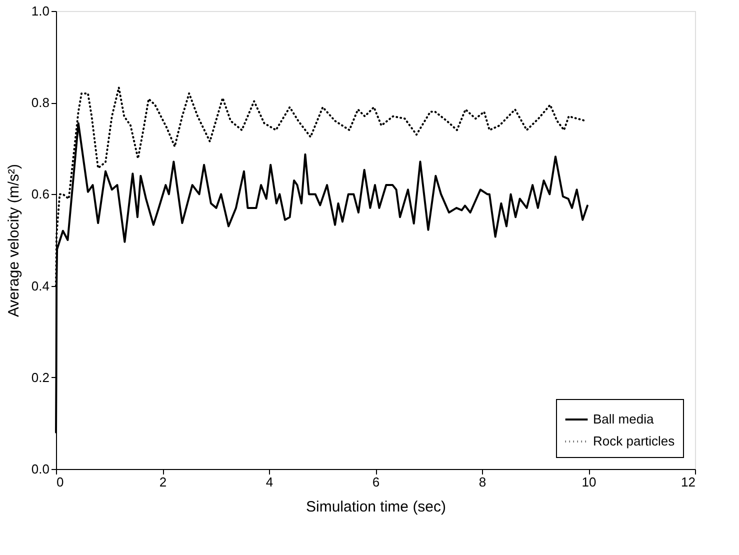 The image size is (739, 555). Describe the element at coordinates (270, 482) in the screenshot. I see `x-tick-label: 4` at that location.